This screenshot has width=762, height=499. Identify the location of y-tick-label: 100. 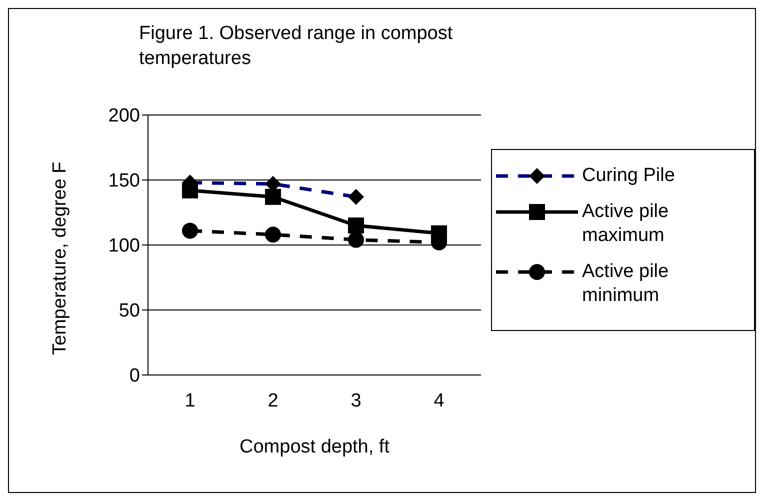
(124, 246).